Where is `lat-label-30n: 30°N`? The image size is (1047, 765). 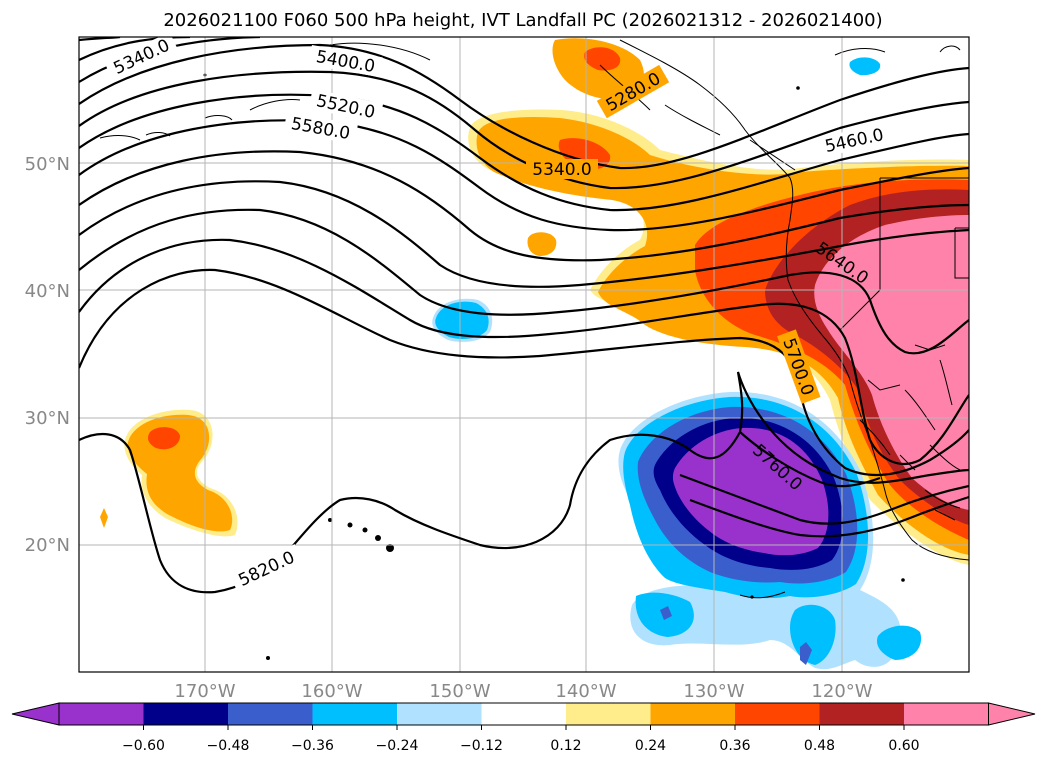 lat-label-30n: 30°N is located at coordinates (47, 418).